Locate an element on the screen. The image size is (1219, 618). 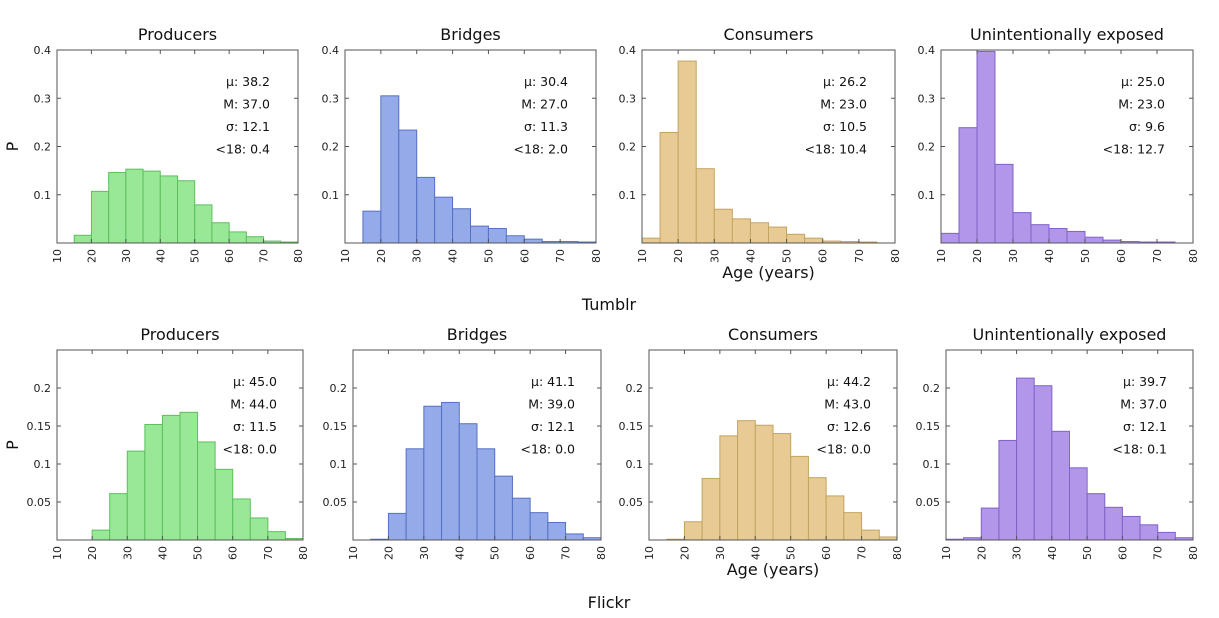
plot-frame is located at coordinates (1069, 445).